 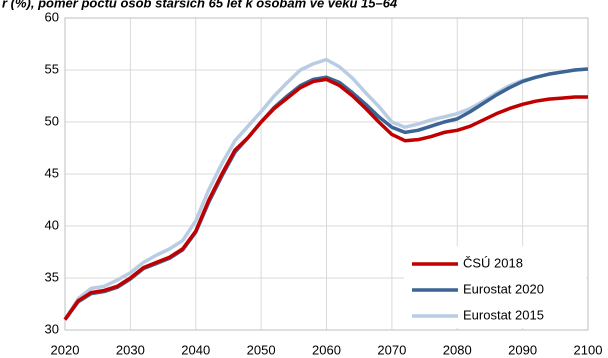 I want to click on x-tick-label: 2040, so click(x=195, y=349).